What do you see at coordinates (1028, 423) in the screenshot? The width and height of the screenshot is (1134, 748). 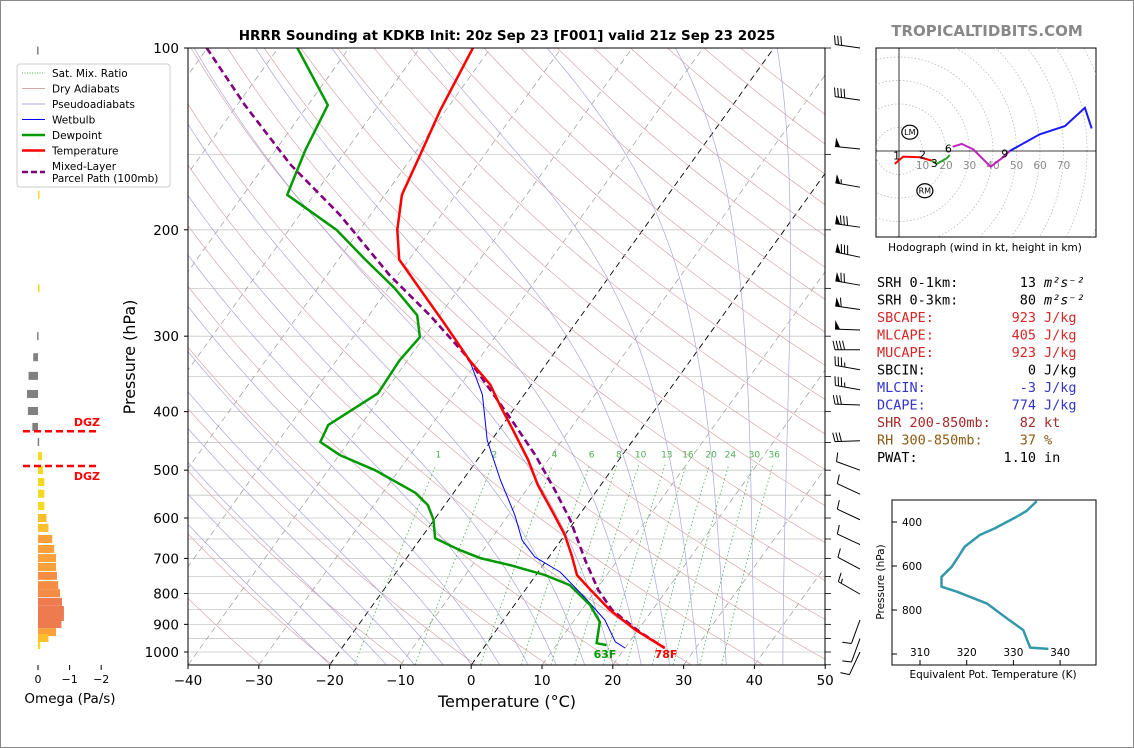 I see `stat-value: 82` at bounding box center [1028, 423].